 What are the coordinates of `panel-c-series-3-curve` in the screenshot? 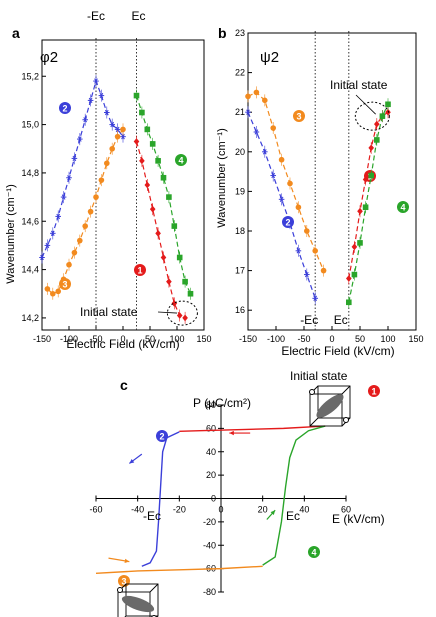 It's located at (179, 569).